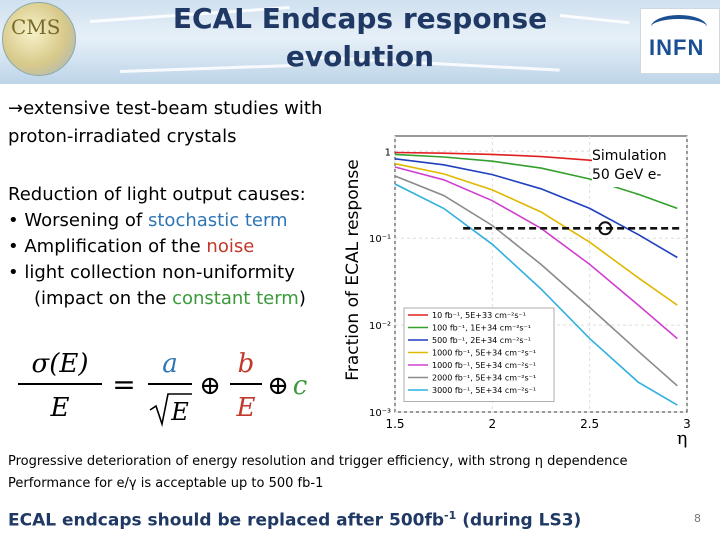 The image size is (720, 540). What do you see at coordinates (380, 413) in the screenshot?
I see `y-tick-label: 10⁻³` at bounding box center [380, 413].